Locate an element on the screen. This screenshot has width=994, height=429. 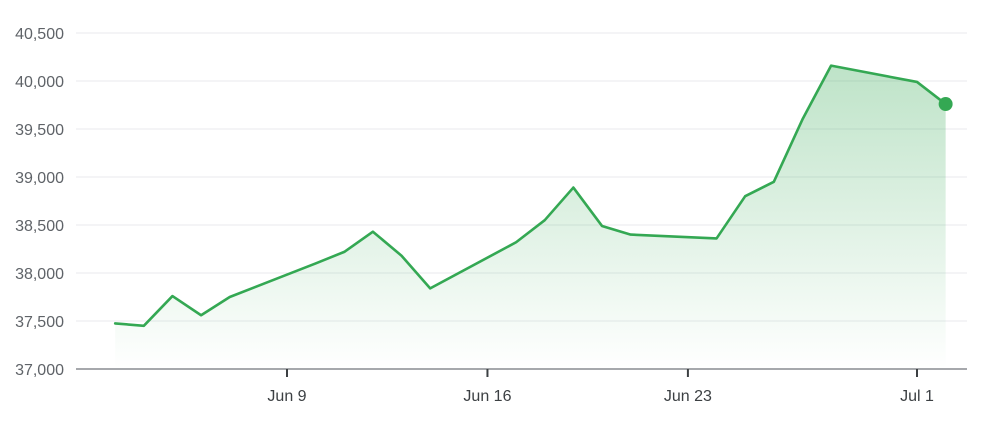
y-tick-label: 39,500 is located at coordinates (39, 130).